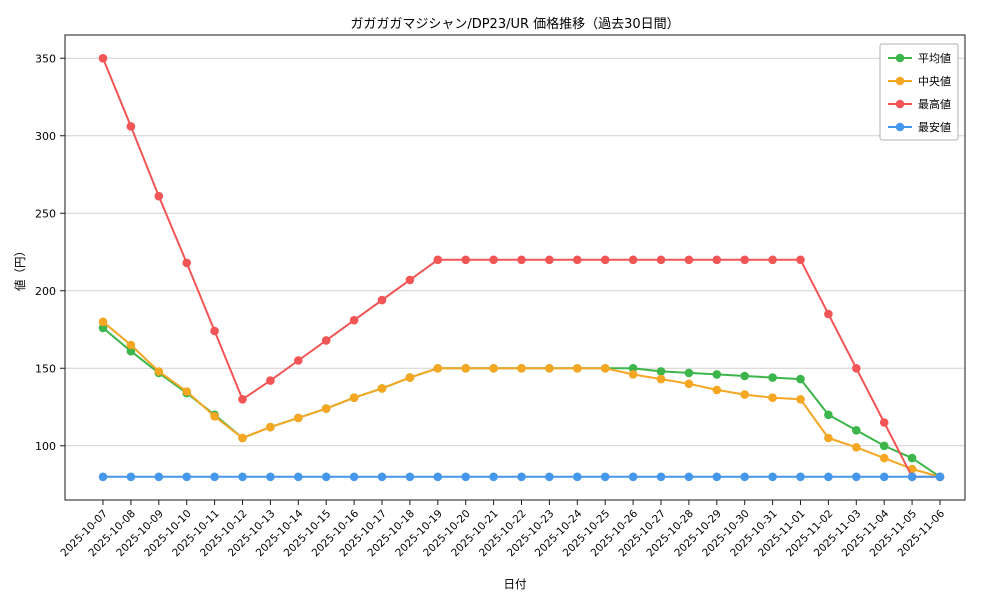  I want to click on svg-text: 平均値, so click(934, 58).